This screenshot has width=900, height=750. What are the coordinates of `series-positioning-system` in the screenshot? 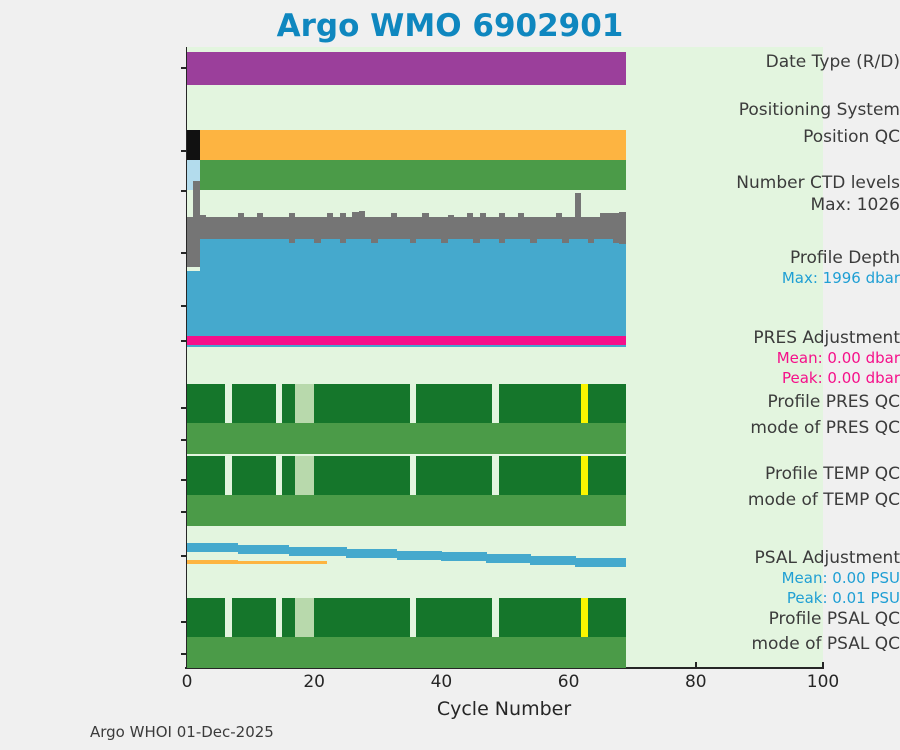 It's located at (505, 145).